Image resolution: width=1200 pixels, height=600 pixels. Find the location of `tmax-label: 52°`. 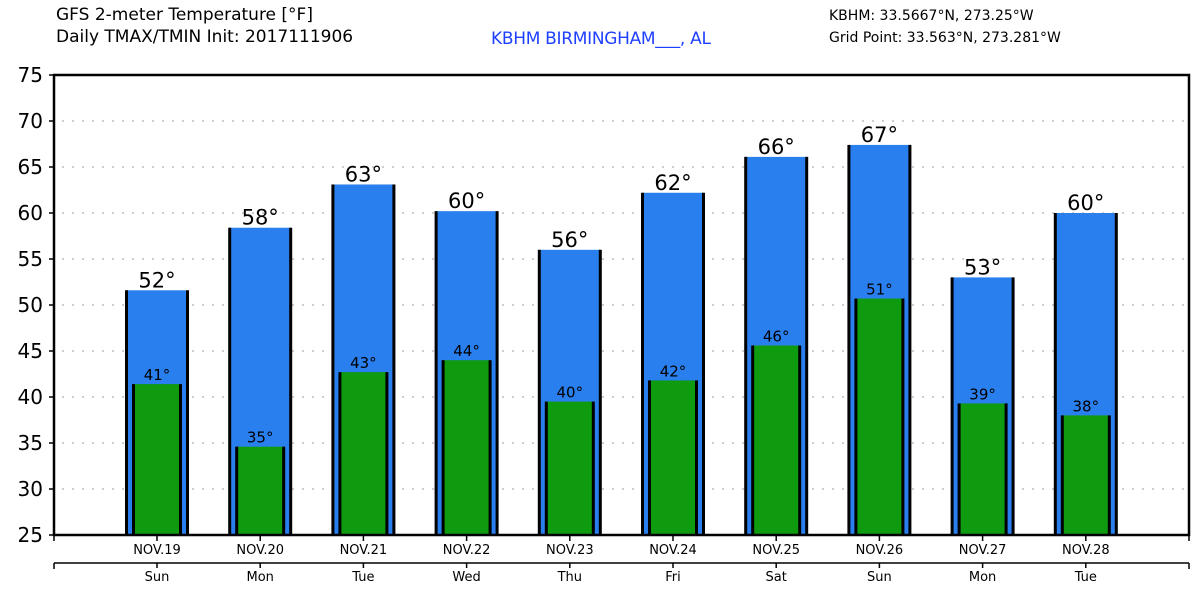

tmax-label: 52° is located at coordinates (156, 280).